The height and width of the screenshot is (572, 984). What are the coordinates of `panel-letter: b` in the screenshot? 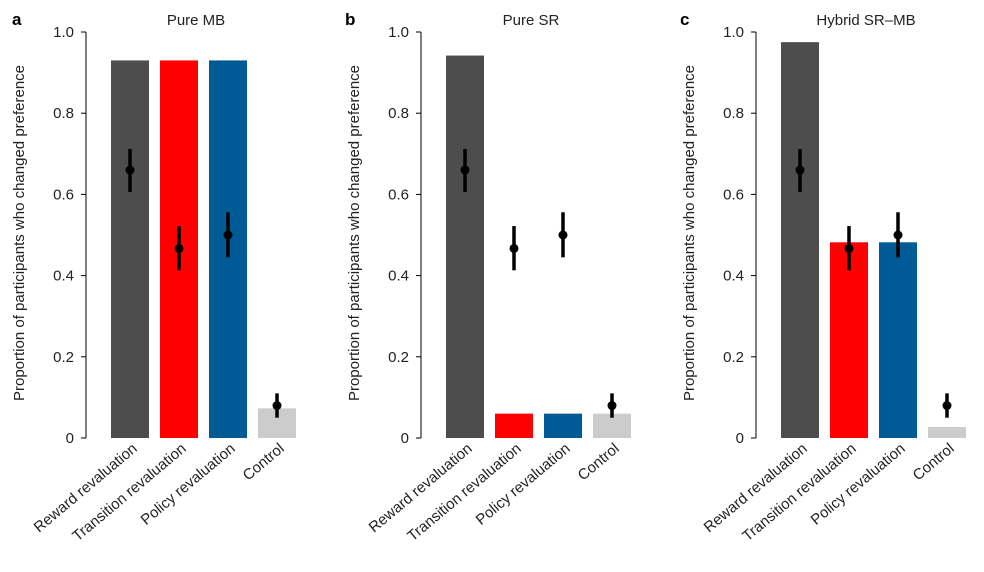 It's located at (350, 19).